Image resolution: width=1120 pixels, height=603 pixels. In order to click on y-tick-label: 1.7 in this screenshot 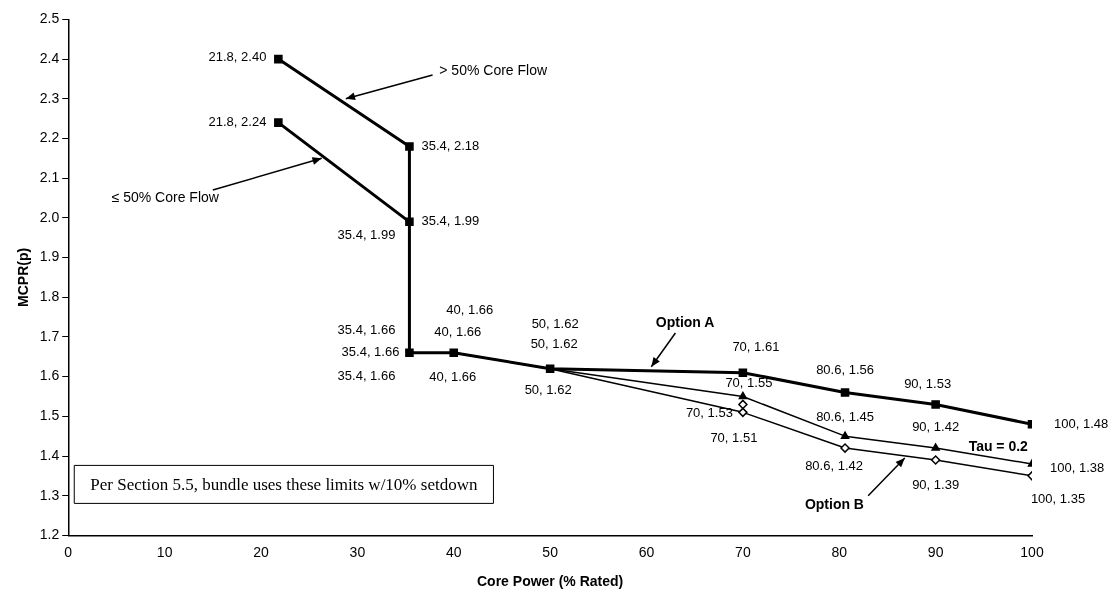, I will do `click(49, 335)`.